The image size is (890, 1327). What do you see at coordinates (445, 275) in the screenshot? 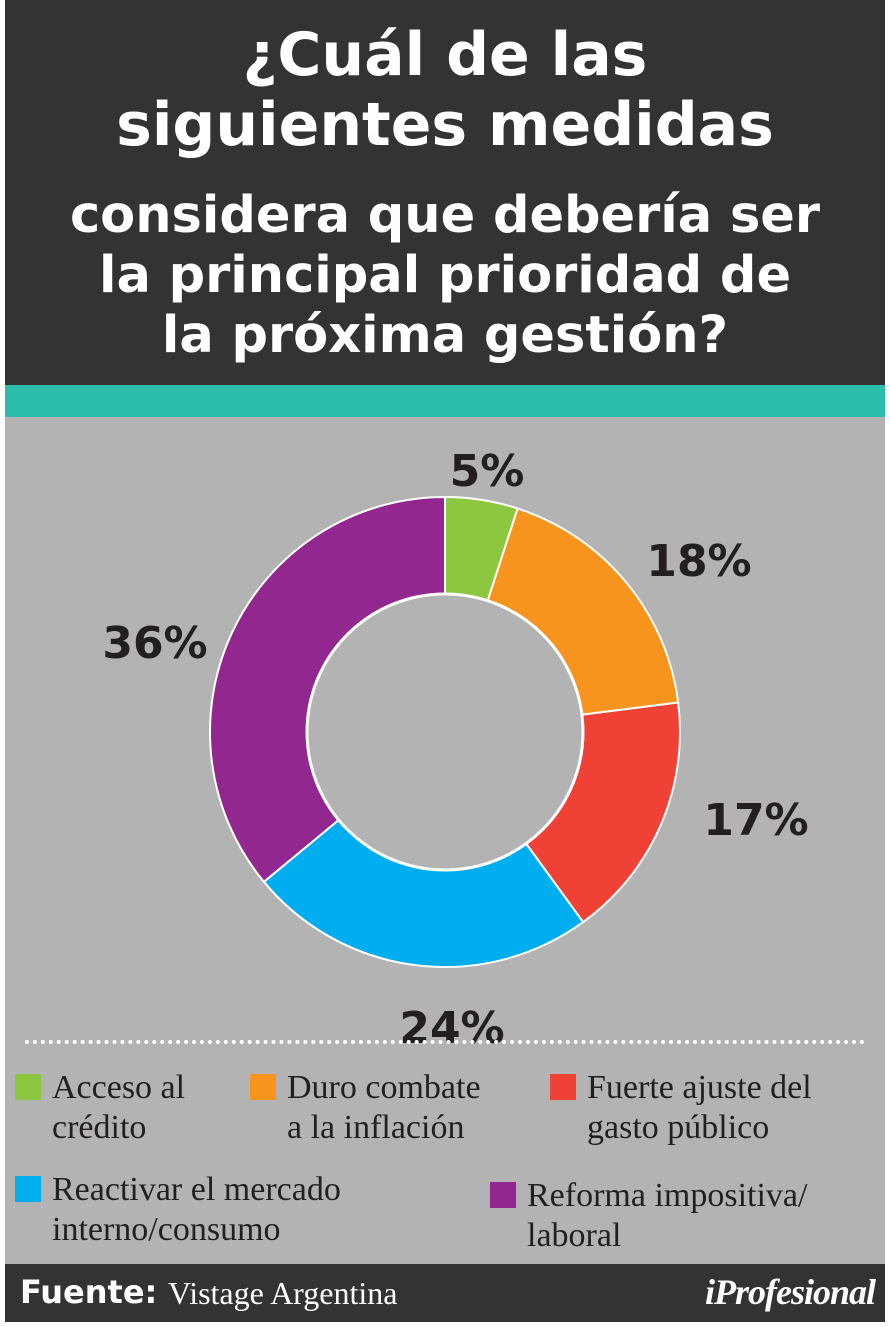
I see `title-line-4: la principal prioridad de` at bounding box center [445, 275].